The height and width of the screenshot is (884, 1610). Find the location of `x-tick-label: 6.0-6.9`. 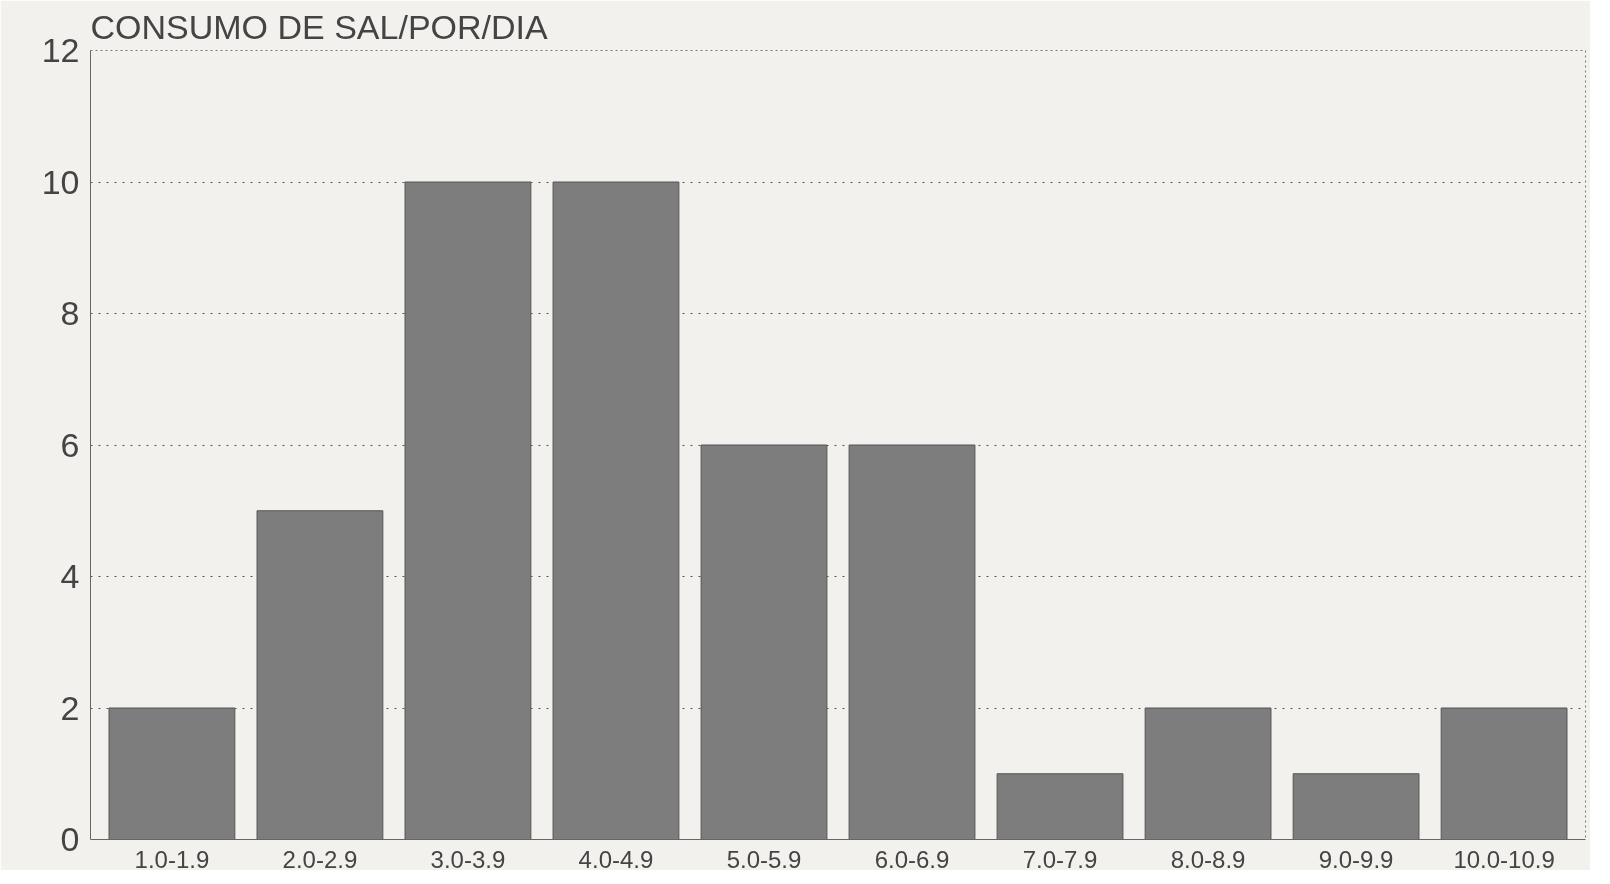

x-tick-label: 6.0-6.9 is located at coordinates (912, 859).